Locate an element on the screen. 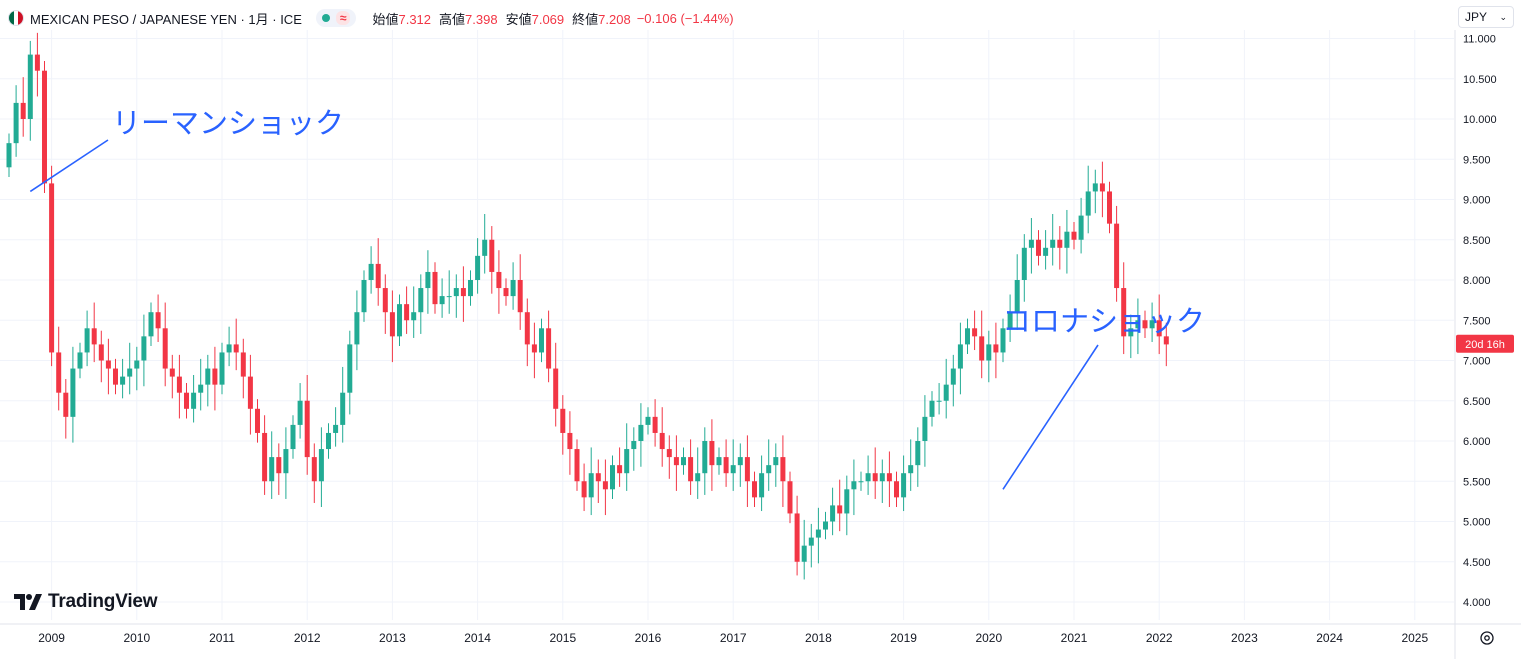 The image size is (1521, 659). y-tick-label: 10.000 is located at coordinates (1480, 120).